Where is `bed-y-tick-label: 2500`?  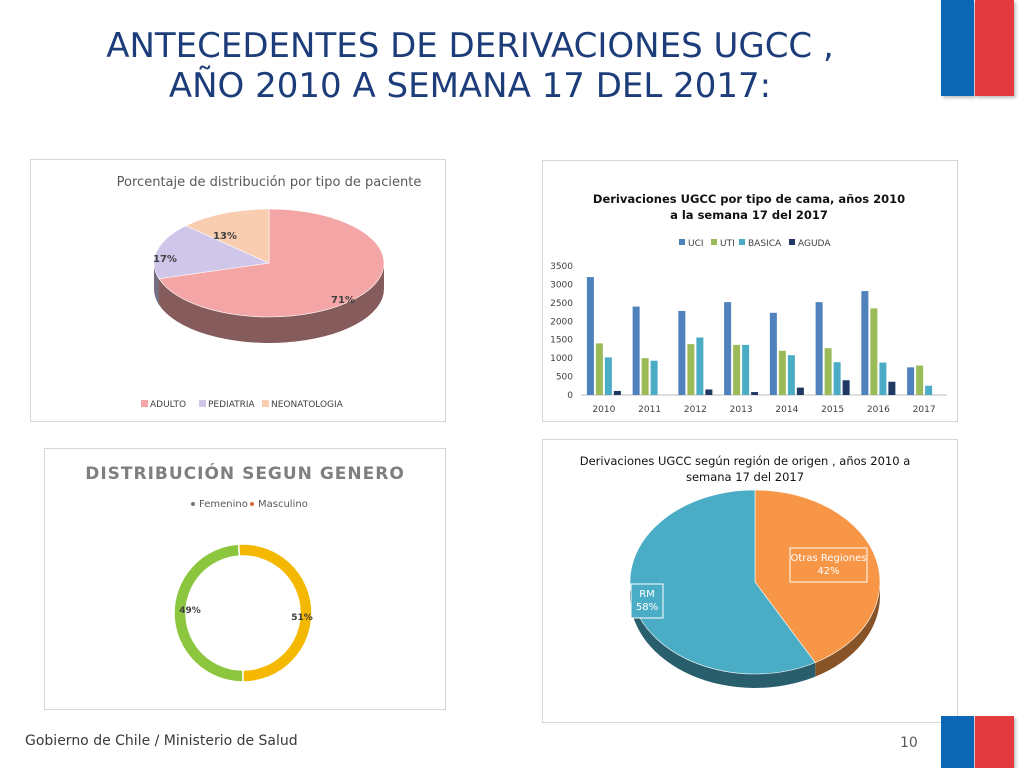 bed-y-tick-label: 2500 is located at coordinates (561, 304).